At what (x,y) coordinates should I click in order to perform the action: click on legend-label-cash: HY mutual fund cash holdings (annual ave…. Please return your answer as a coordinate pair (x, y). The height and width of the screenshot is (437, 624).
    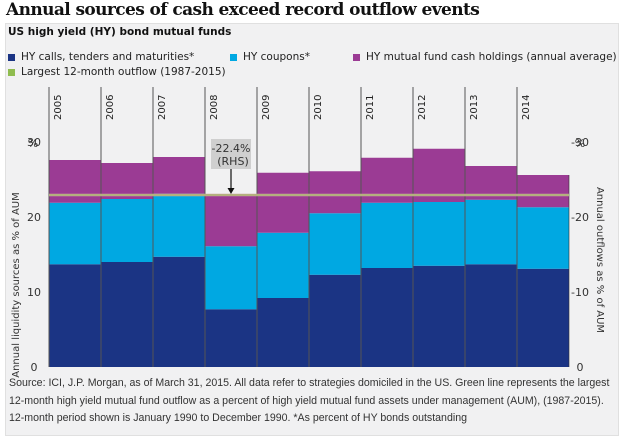
    Looking at the image, I should click on (491, 57).